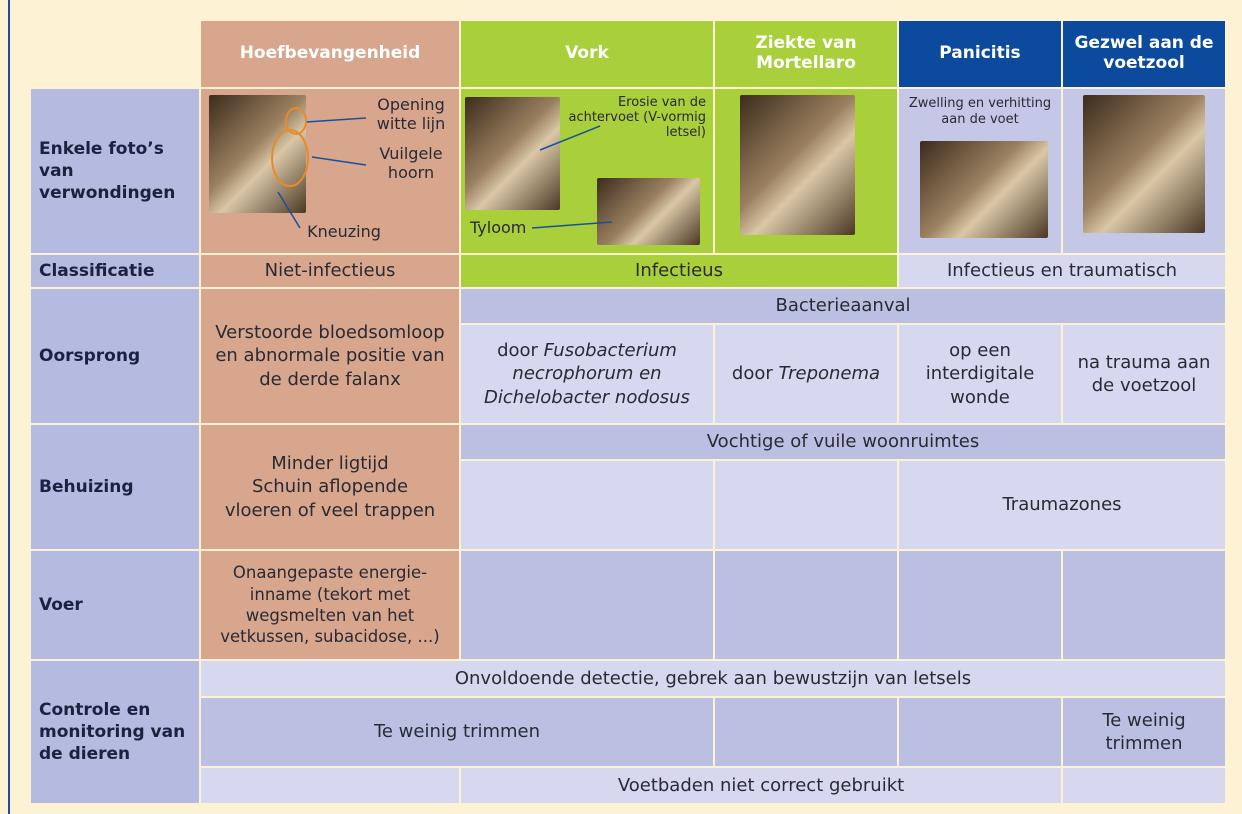 The height and width of the screenshot is (814, 1242). I want to click on cell-text: Behuizing, so click(86, 486).